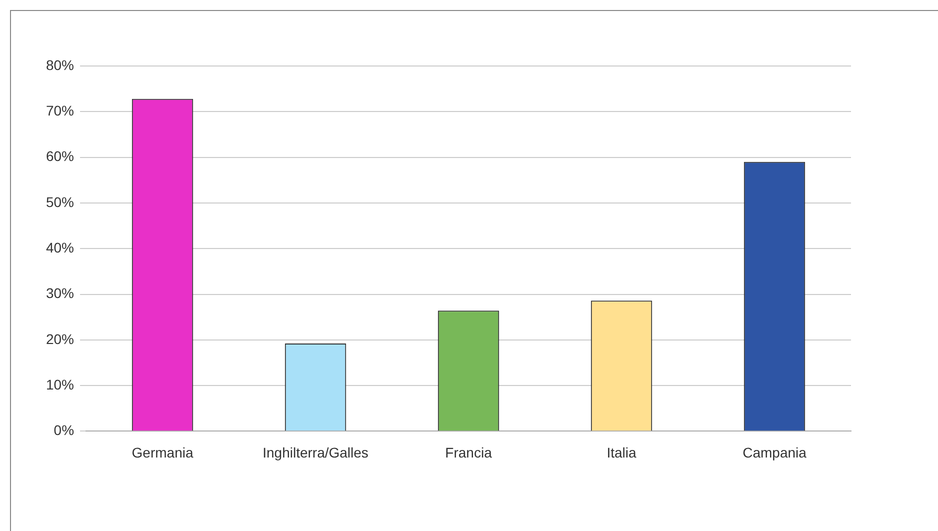 The width and height of the screenshot is (938, 531). Describe the element at coordinates (60, 64) in the screenshot. I see `y-tick-label: 80%` at that location.